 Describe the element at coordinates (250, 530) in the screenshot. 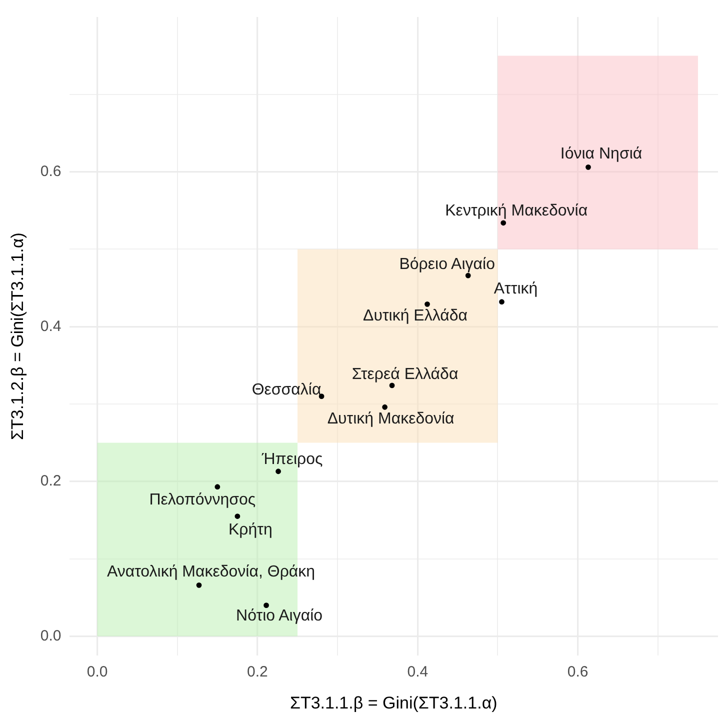

I see `annotation: Κρήτη` at that location.